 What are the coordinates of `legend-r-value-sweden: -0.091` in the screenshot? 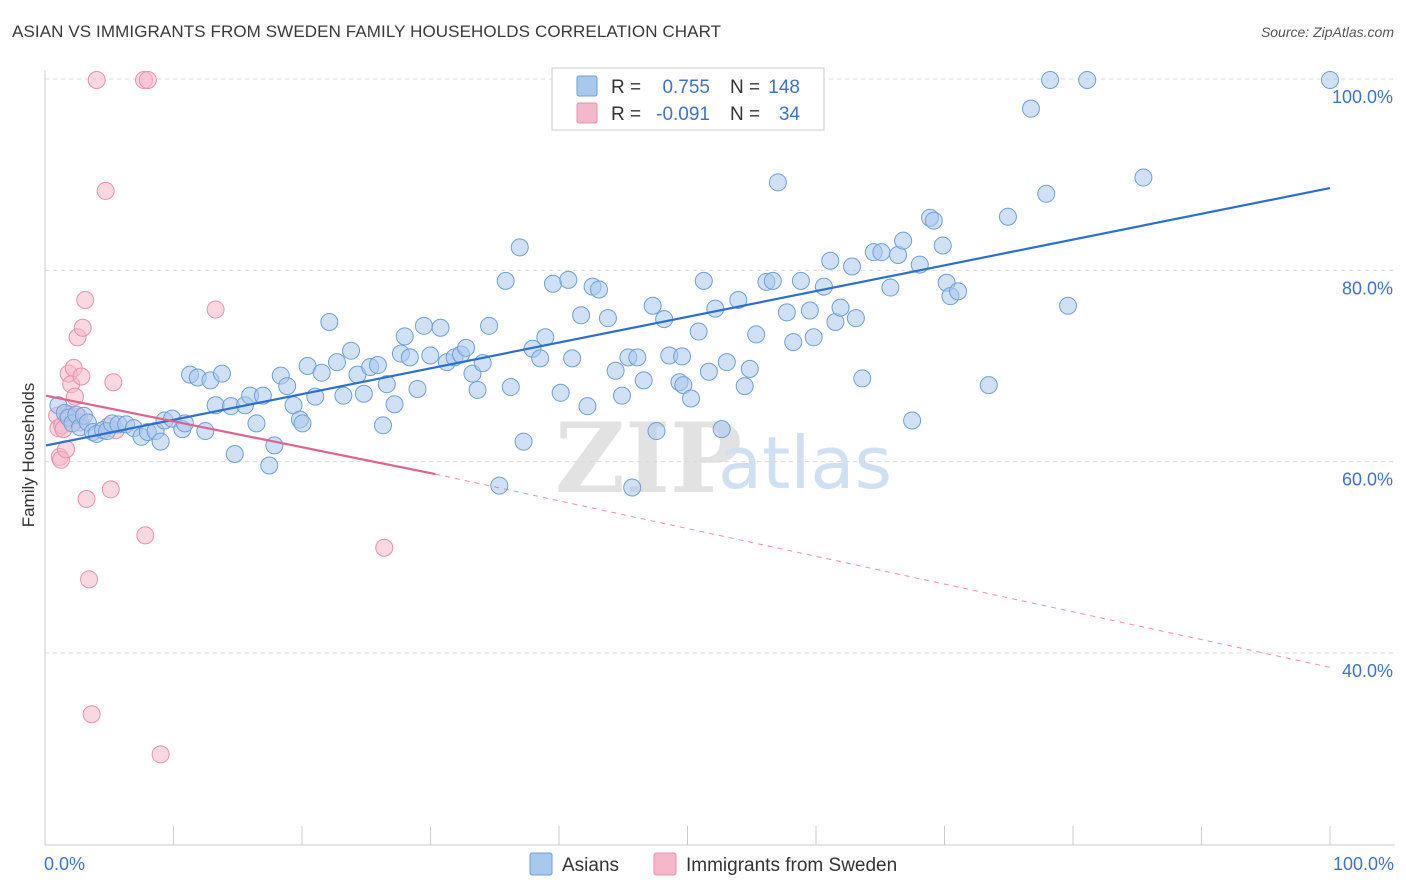 It's located at (683, 114).